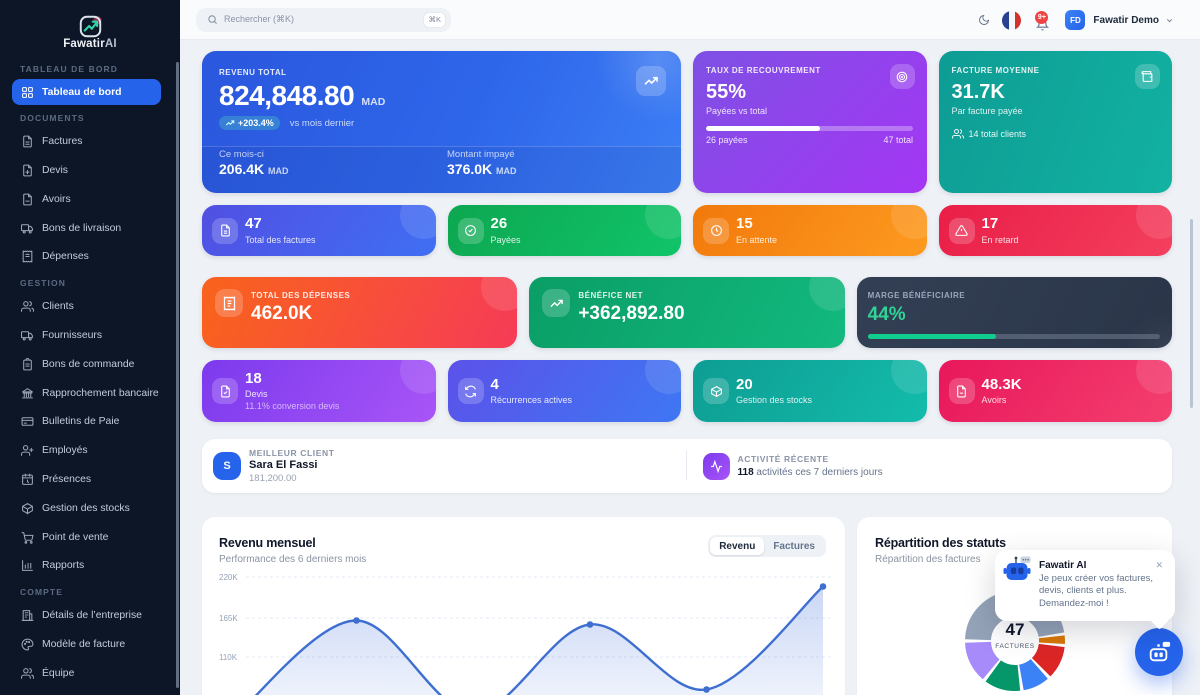  Describe the element at coordinates (228, 657) in the screenshot. I see `svg-text: 110K` at that location.